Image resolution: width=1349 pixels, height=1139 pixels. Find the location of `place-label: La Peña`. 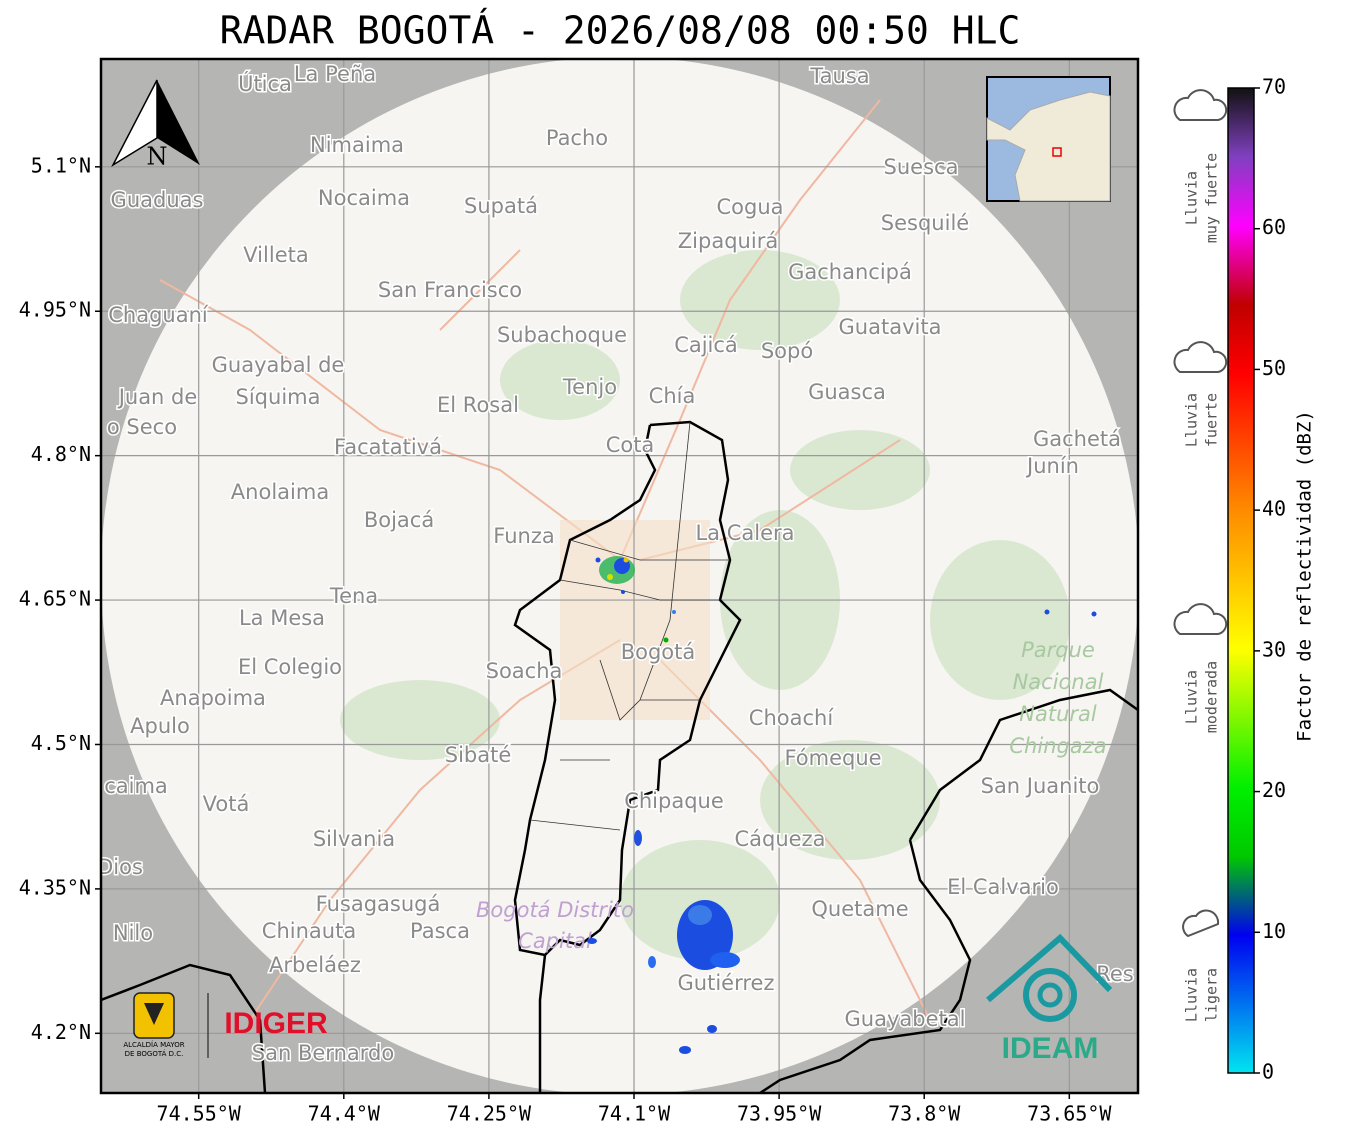

place-label: La Peña is located at coordinates (335, 74).